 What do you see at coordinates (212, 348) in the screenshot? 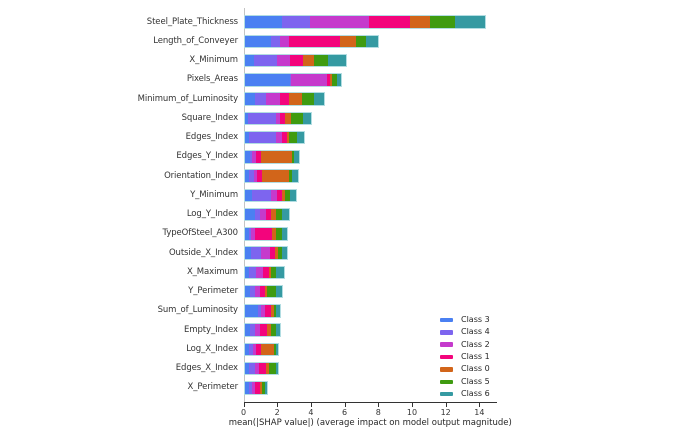
I see `feature-label: Log_X_Index` at bounding box center [212, 348].